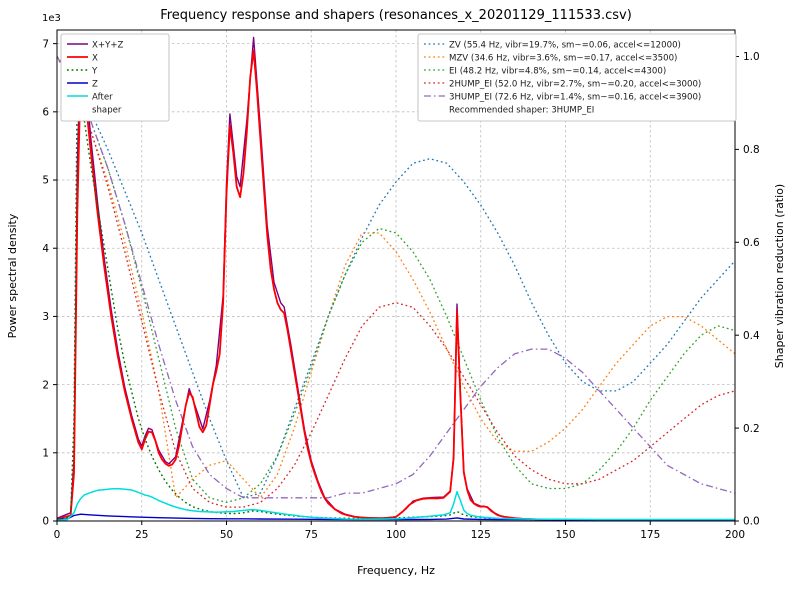 The width and height of the screenshot is (800, 604). I want to click on right-tick-label: 1.0, so click(751, 57).